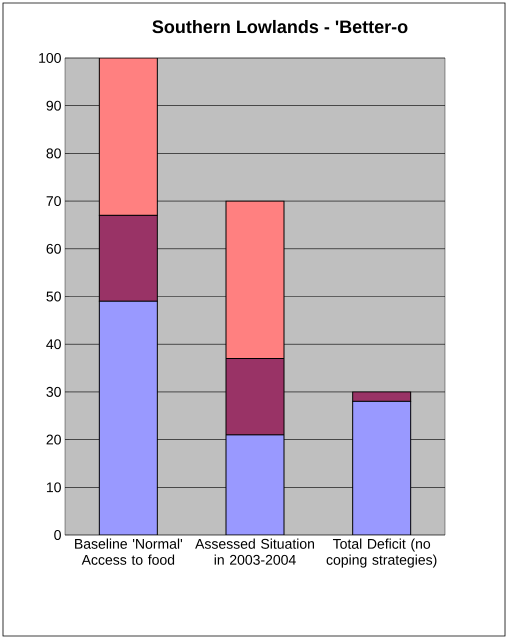 This screenshot has width=508, height=639. What do you see at coordinates (381, 553) in the screenshot?
I see `x-tick-label: Total Deficit (no coping strategies)` at bounding box center [381, 553].